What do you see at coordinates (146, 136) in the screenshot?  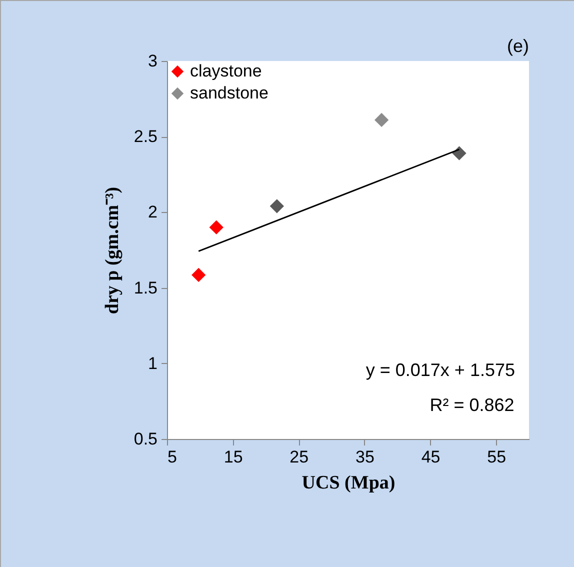 I see `y-tick-label: 2.5` at bounding box center [146, 136].